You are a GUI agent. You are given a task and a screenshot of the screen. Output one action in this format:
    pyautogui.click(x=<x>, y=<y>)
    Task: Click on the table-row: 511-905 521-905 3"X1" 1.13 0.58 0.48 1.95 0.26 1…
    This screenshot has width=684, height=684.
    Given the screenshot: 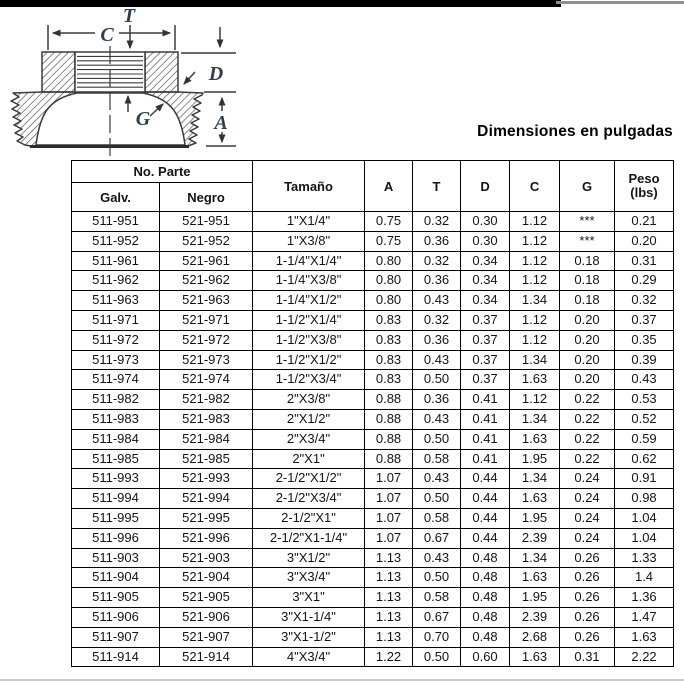 What is the action you would take?
    pyautogui.click(x=373, y=597)
    